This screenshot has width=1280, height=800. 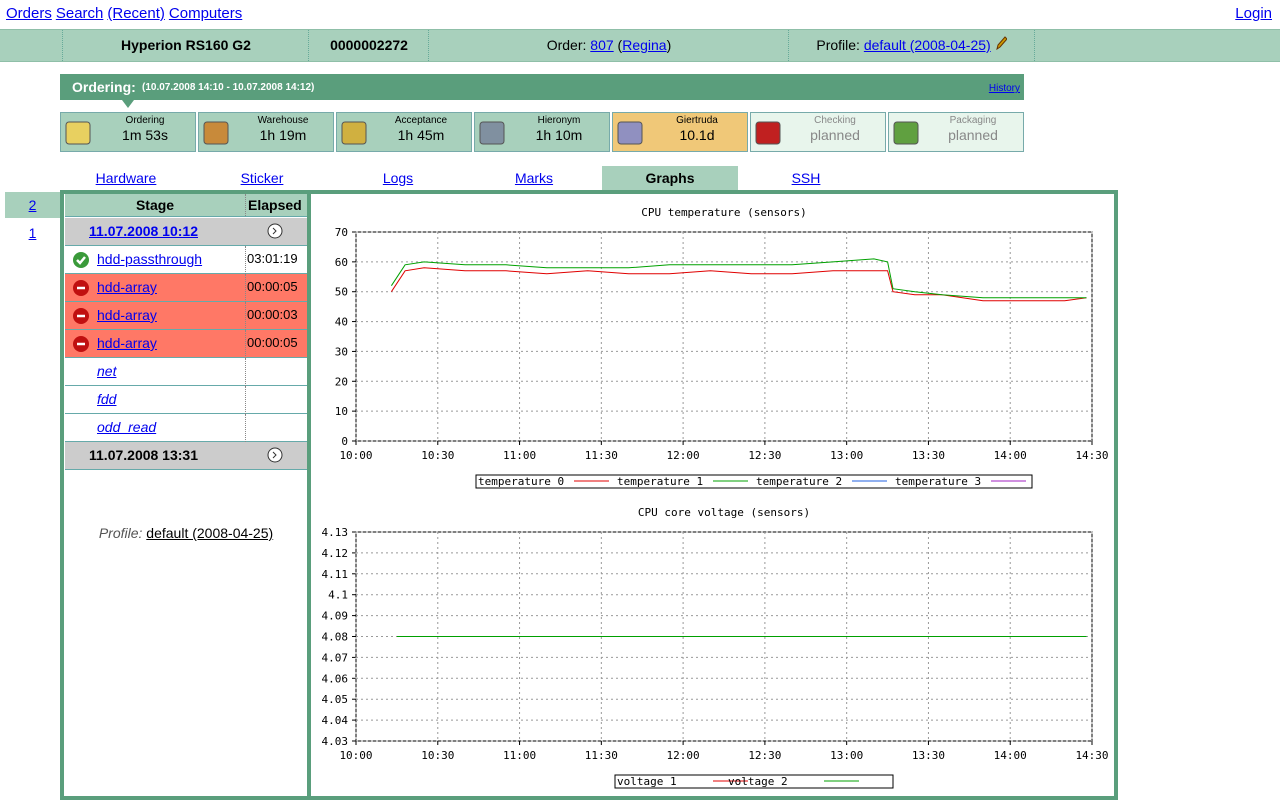 What do you see at coordinates (186, 288) in the screenshot?
I see `stage-row: hdd-array 00:00:05` at bounding box center [186, 288].